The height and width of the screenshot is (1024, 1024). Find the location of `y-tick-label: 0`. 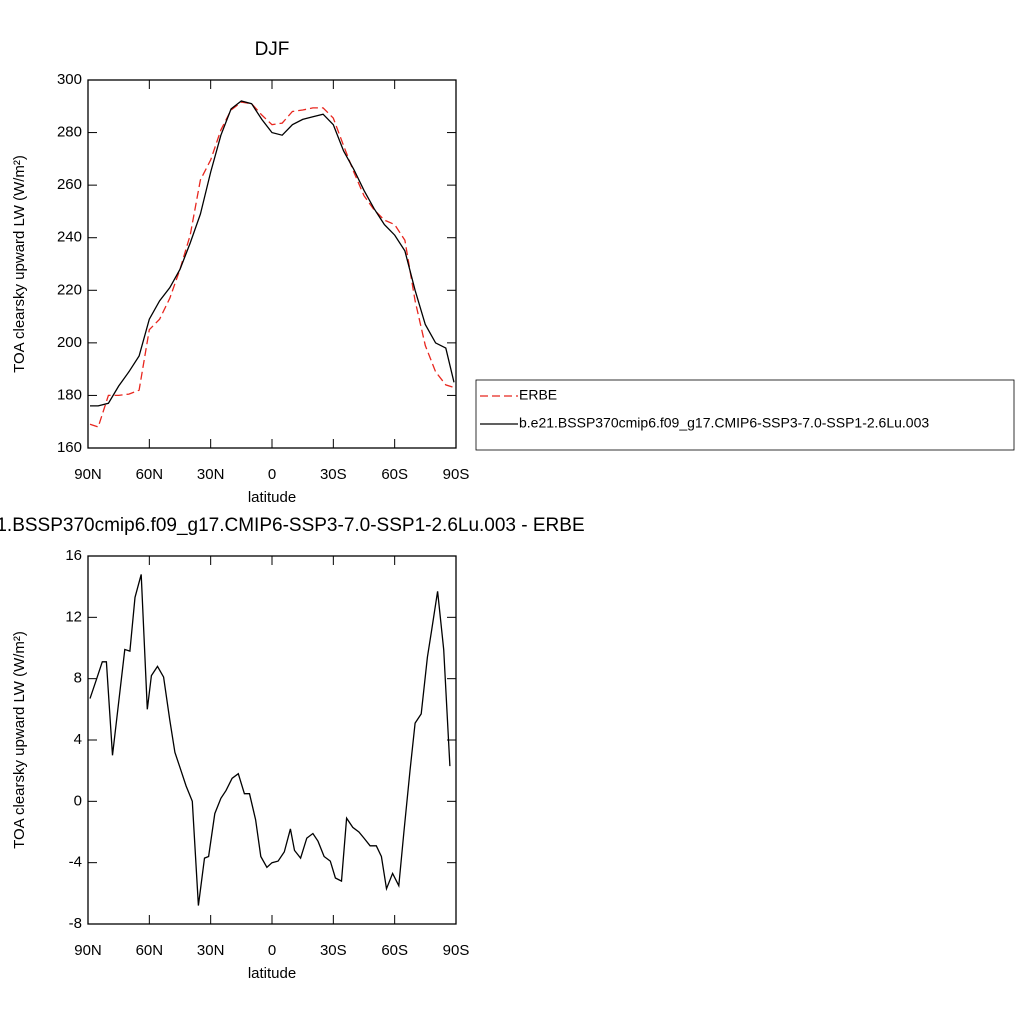

y-tick-label: 0 is located at coordinates (78, 800).